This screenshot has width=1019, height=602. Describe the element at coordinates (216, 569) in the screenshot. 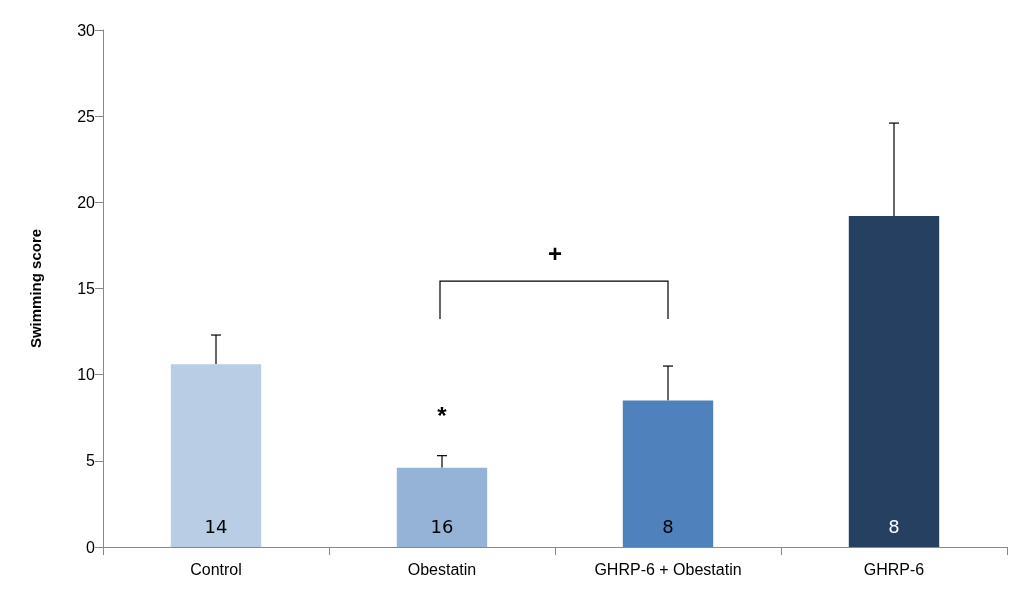

I see `x-tick-label: Control` at that location.